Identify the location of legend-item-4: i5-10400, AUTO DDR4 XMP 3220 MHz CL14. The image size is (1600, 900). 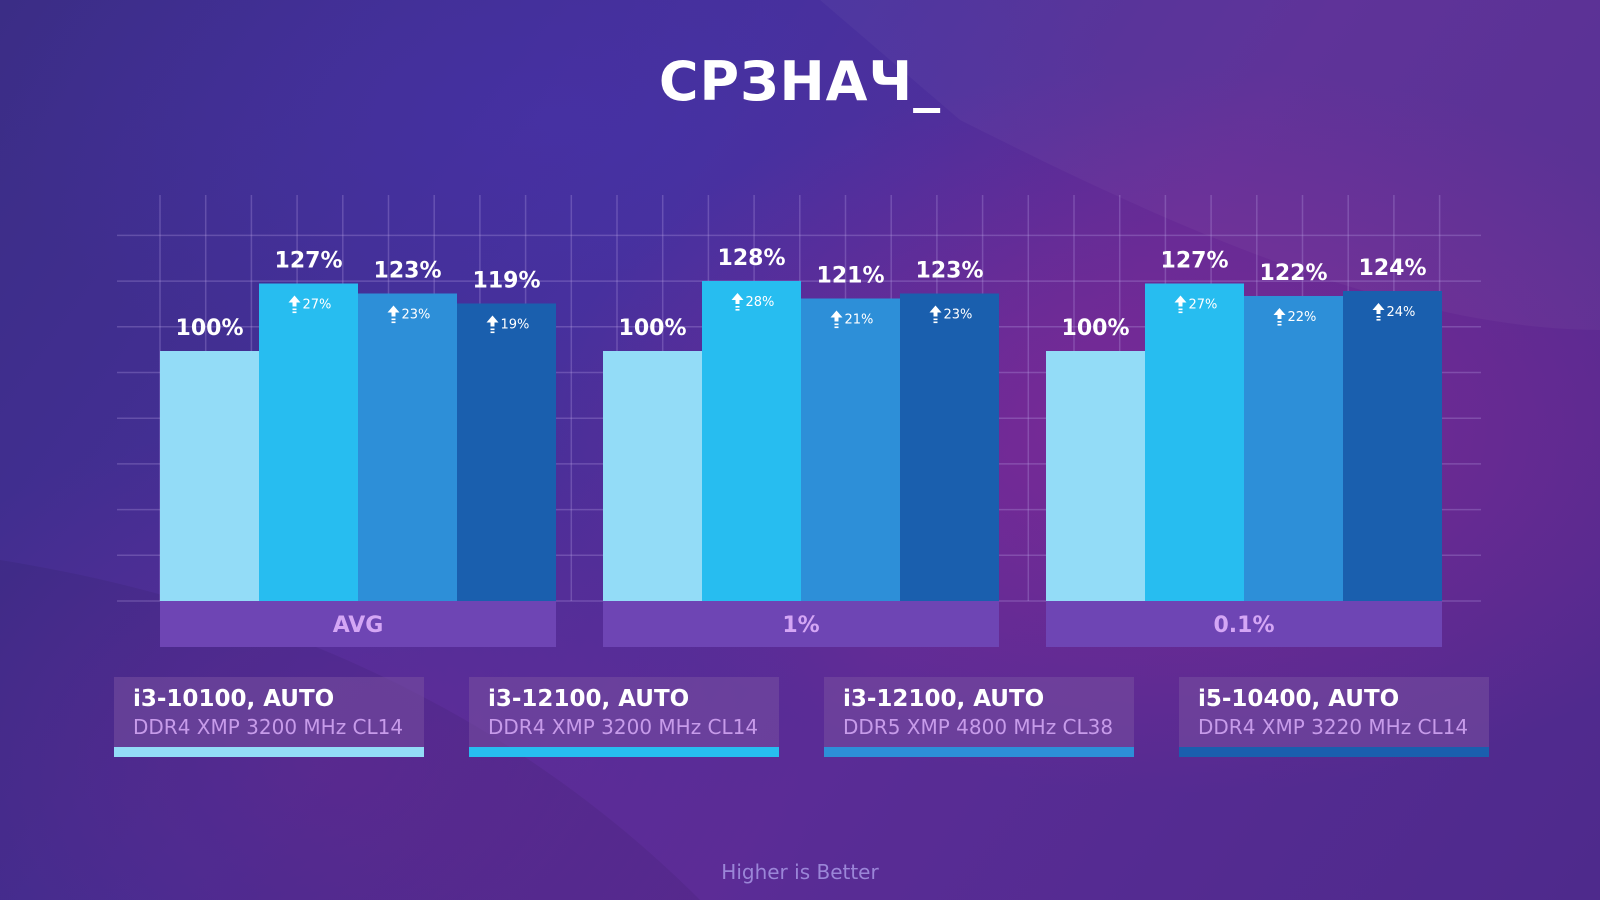
(1334, 717).